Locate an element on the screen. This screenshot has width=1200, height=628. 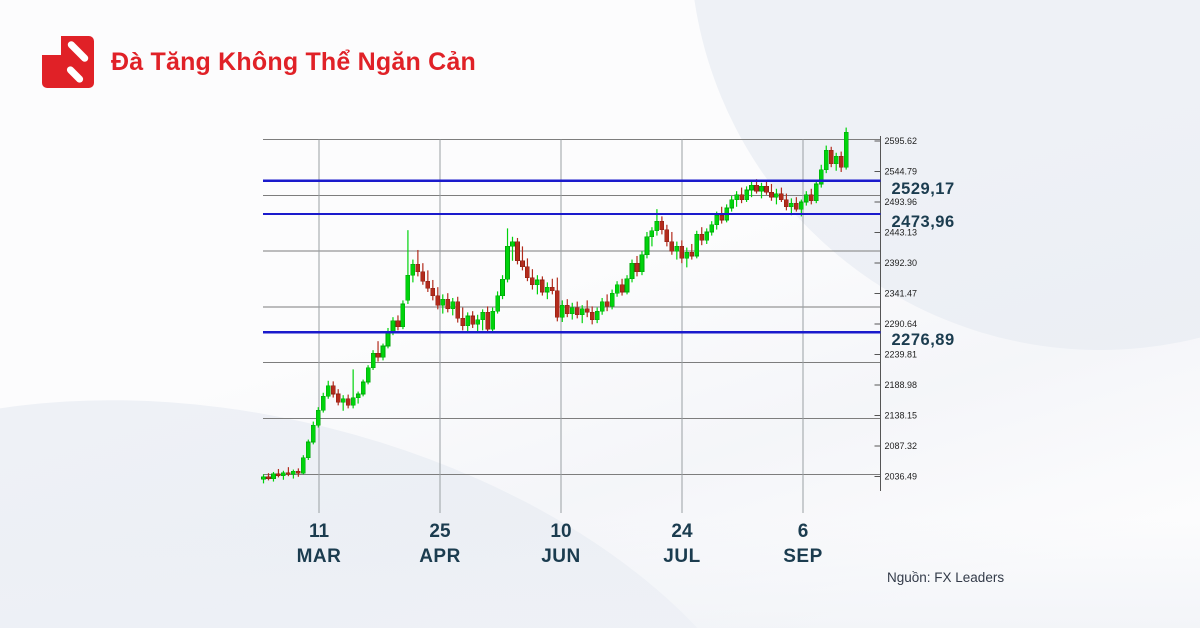
y-axis-tick-label: 2341.47 is located at coordinates (901, 293).